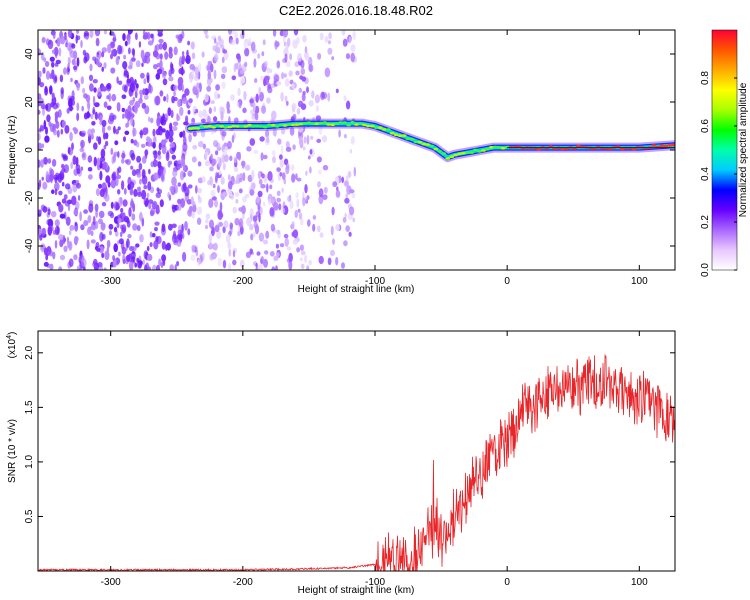 The width and height of the screenshot is (750, 600). I want to click on figure-title: C2E2.2026.016.18.48.R02, so click(356, 10).